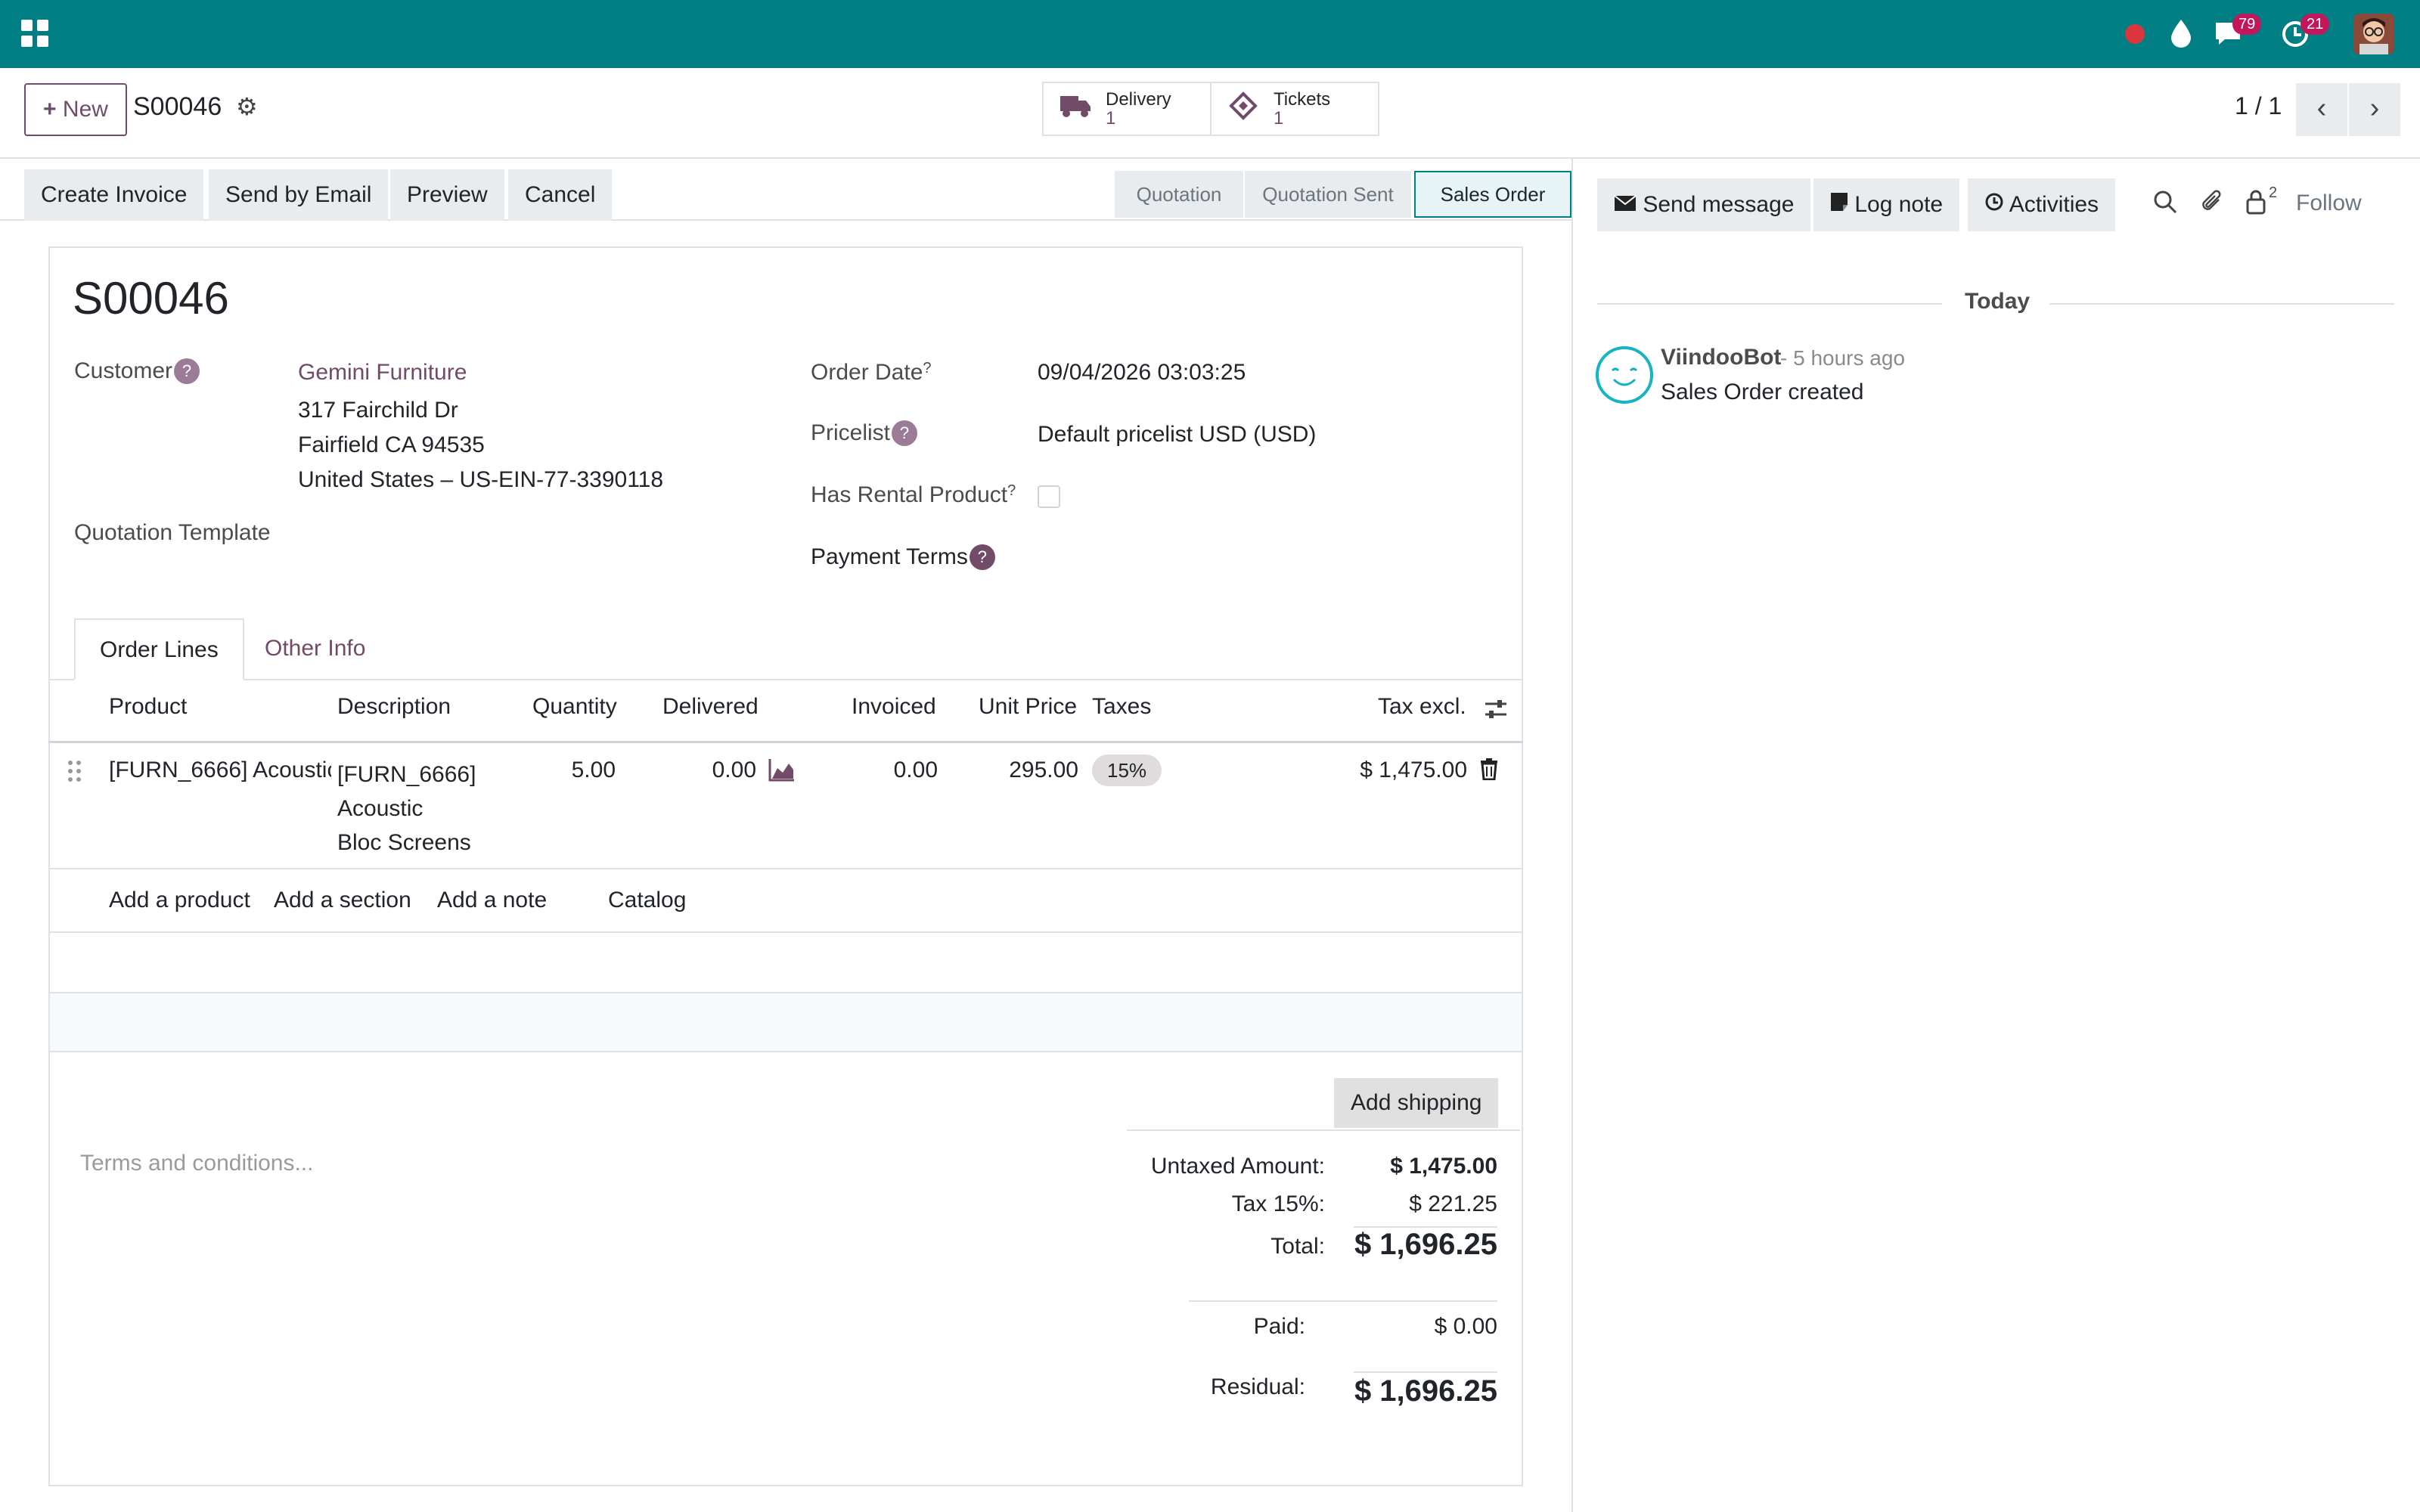 The width and height of the screenshot is (2420, 1512). What do you see at coordinates (1425, 1391) in the screenshot?
I see `residual-value: $ 1,696.25` at bounding box center [1425, 1391].